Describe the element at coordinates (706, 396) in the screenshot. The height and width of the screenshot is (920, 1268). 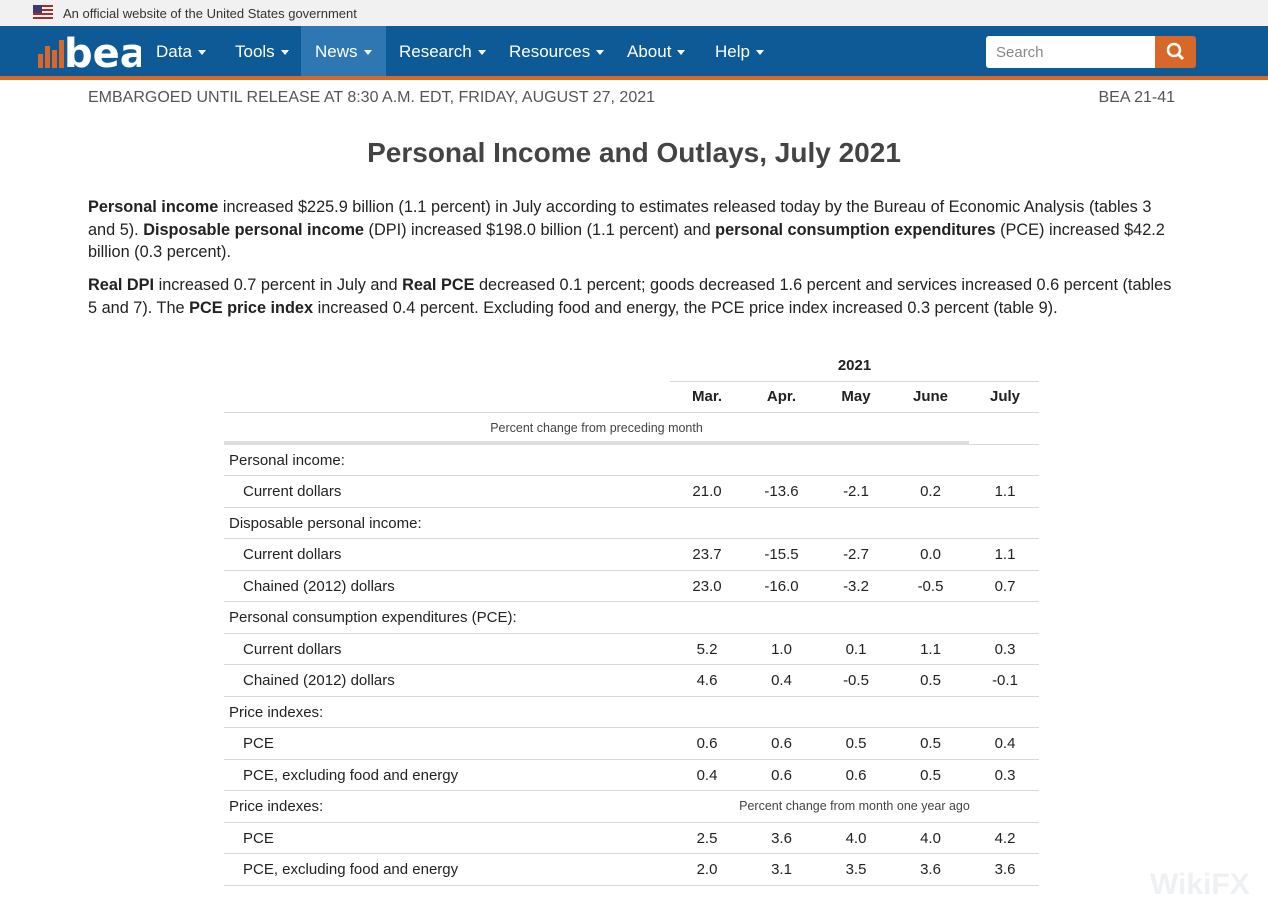
I see `column-header: Mar.` at that location.